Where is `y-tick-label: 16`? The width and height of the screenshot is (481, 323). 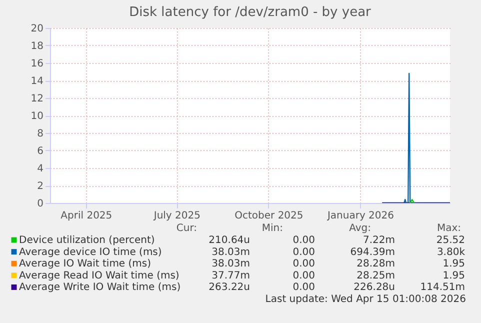 y-tick-label: 16 is located at coordinates (37, 64).